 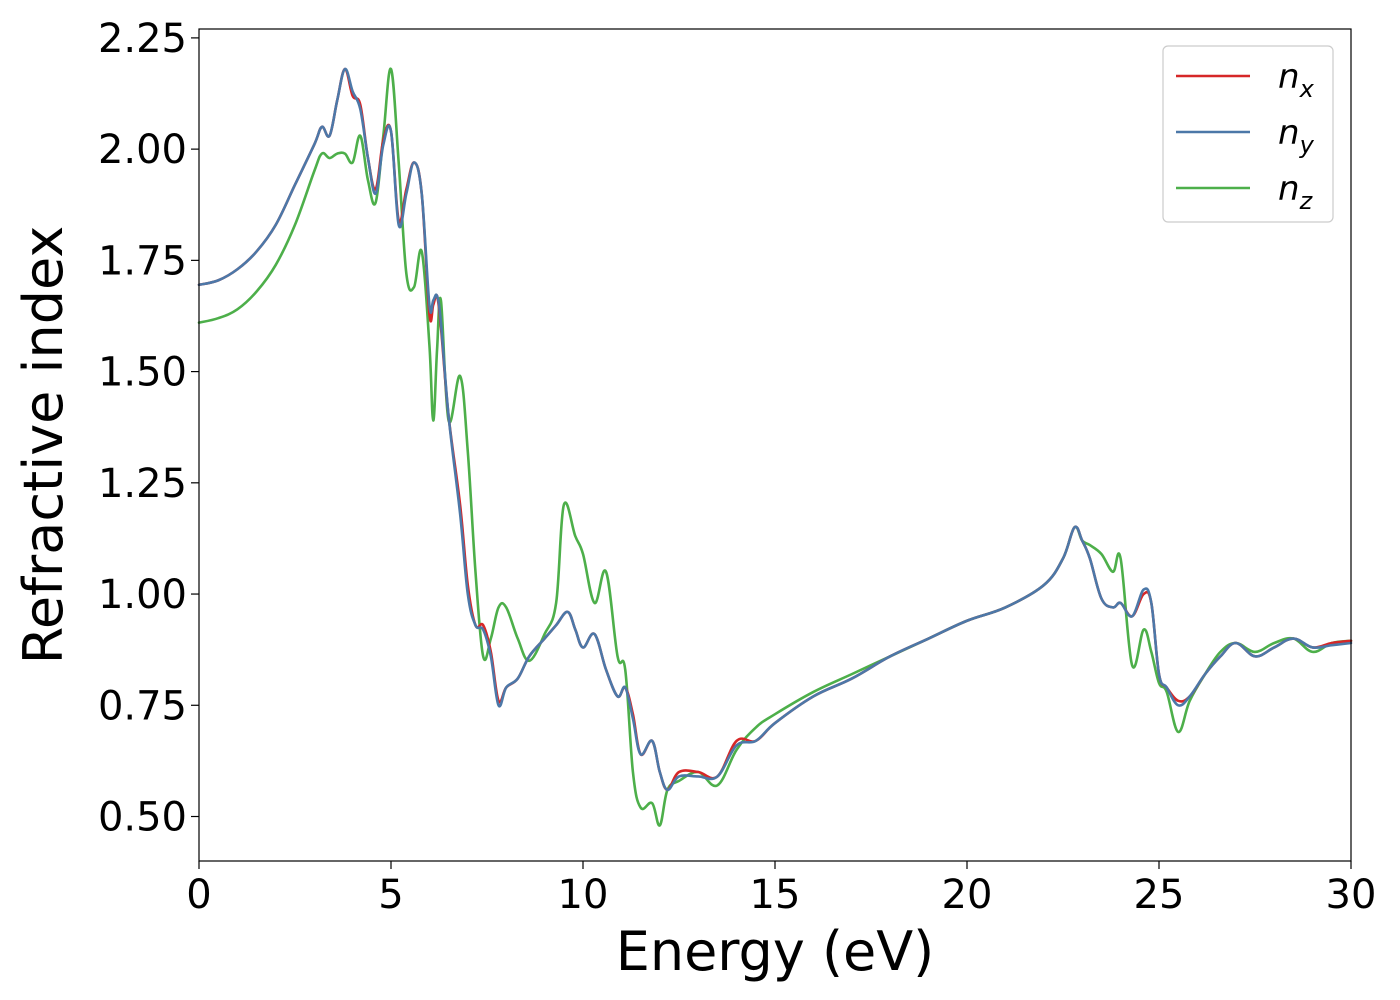 I want to click on legend-label-x: nx, so click(x=1296, y=80).